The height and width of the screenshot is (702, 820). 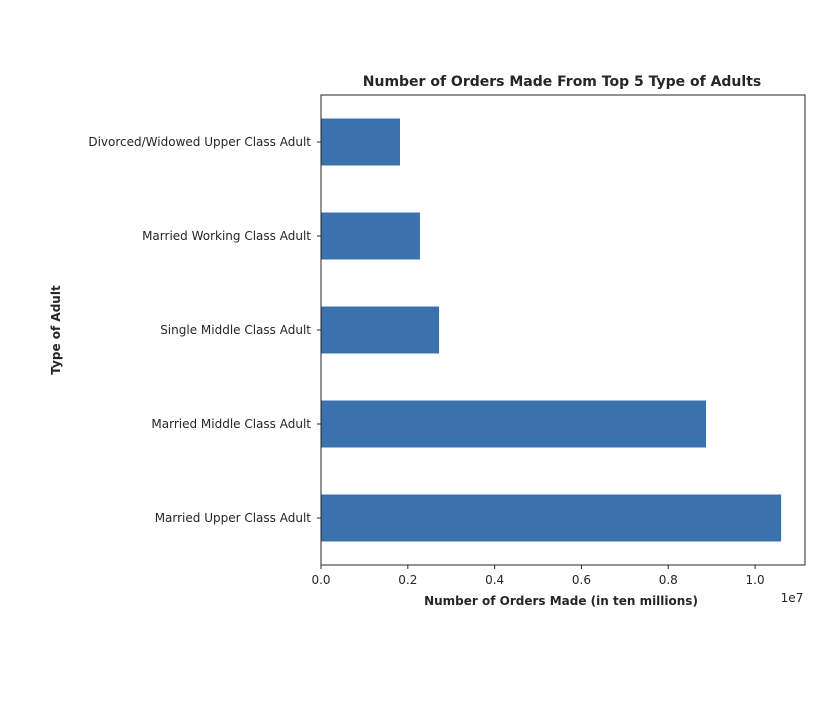 What do you see at coordinates (581, 580) in the screenshot?
I see `x-tick-label: 0.6` at bounding box center [581, 580].